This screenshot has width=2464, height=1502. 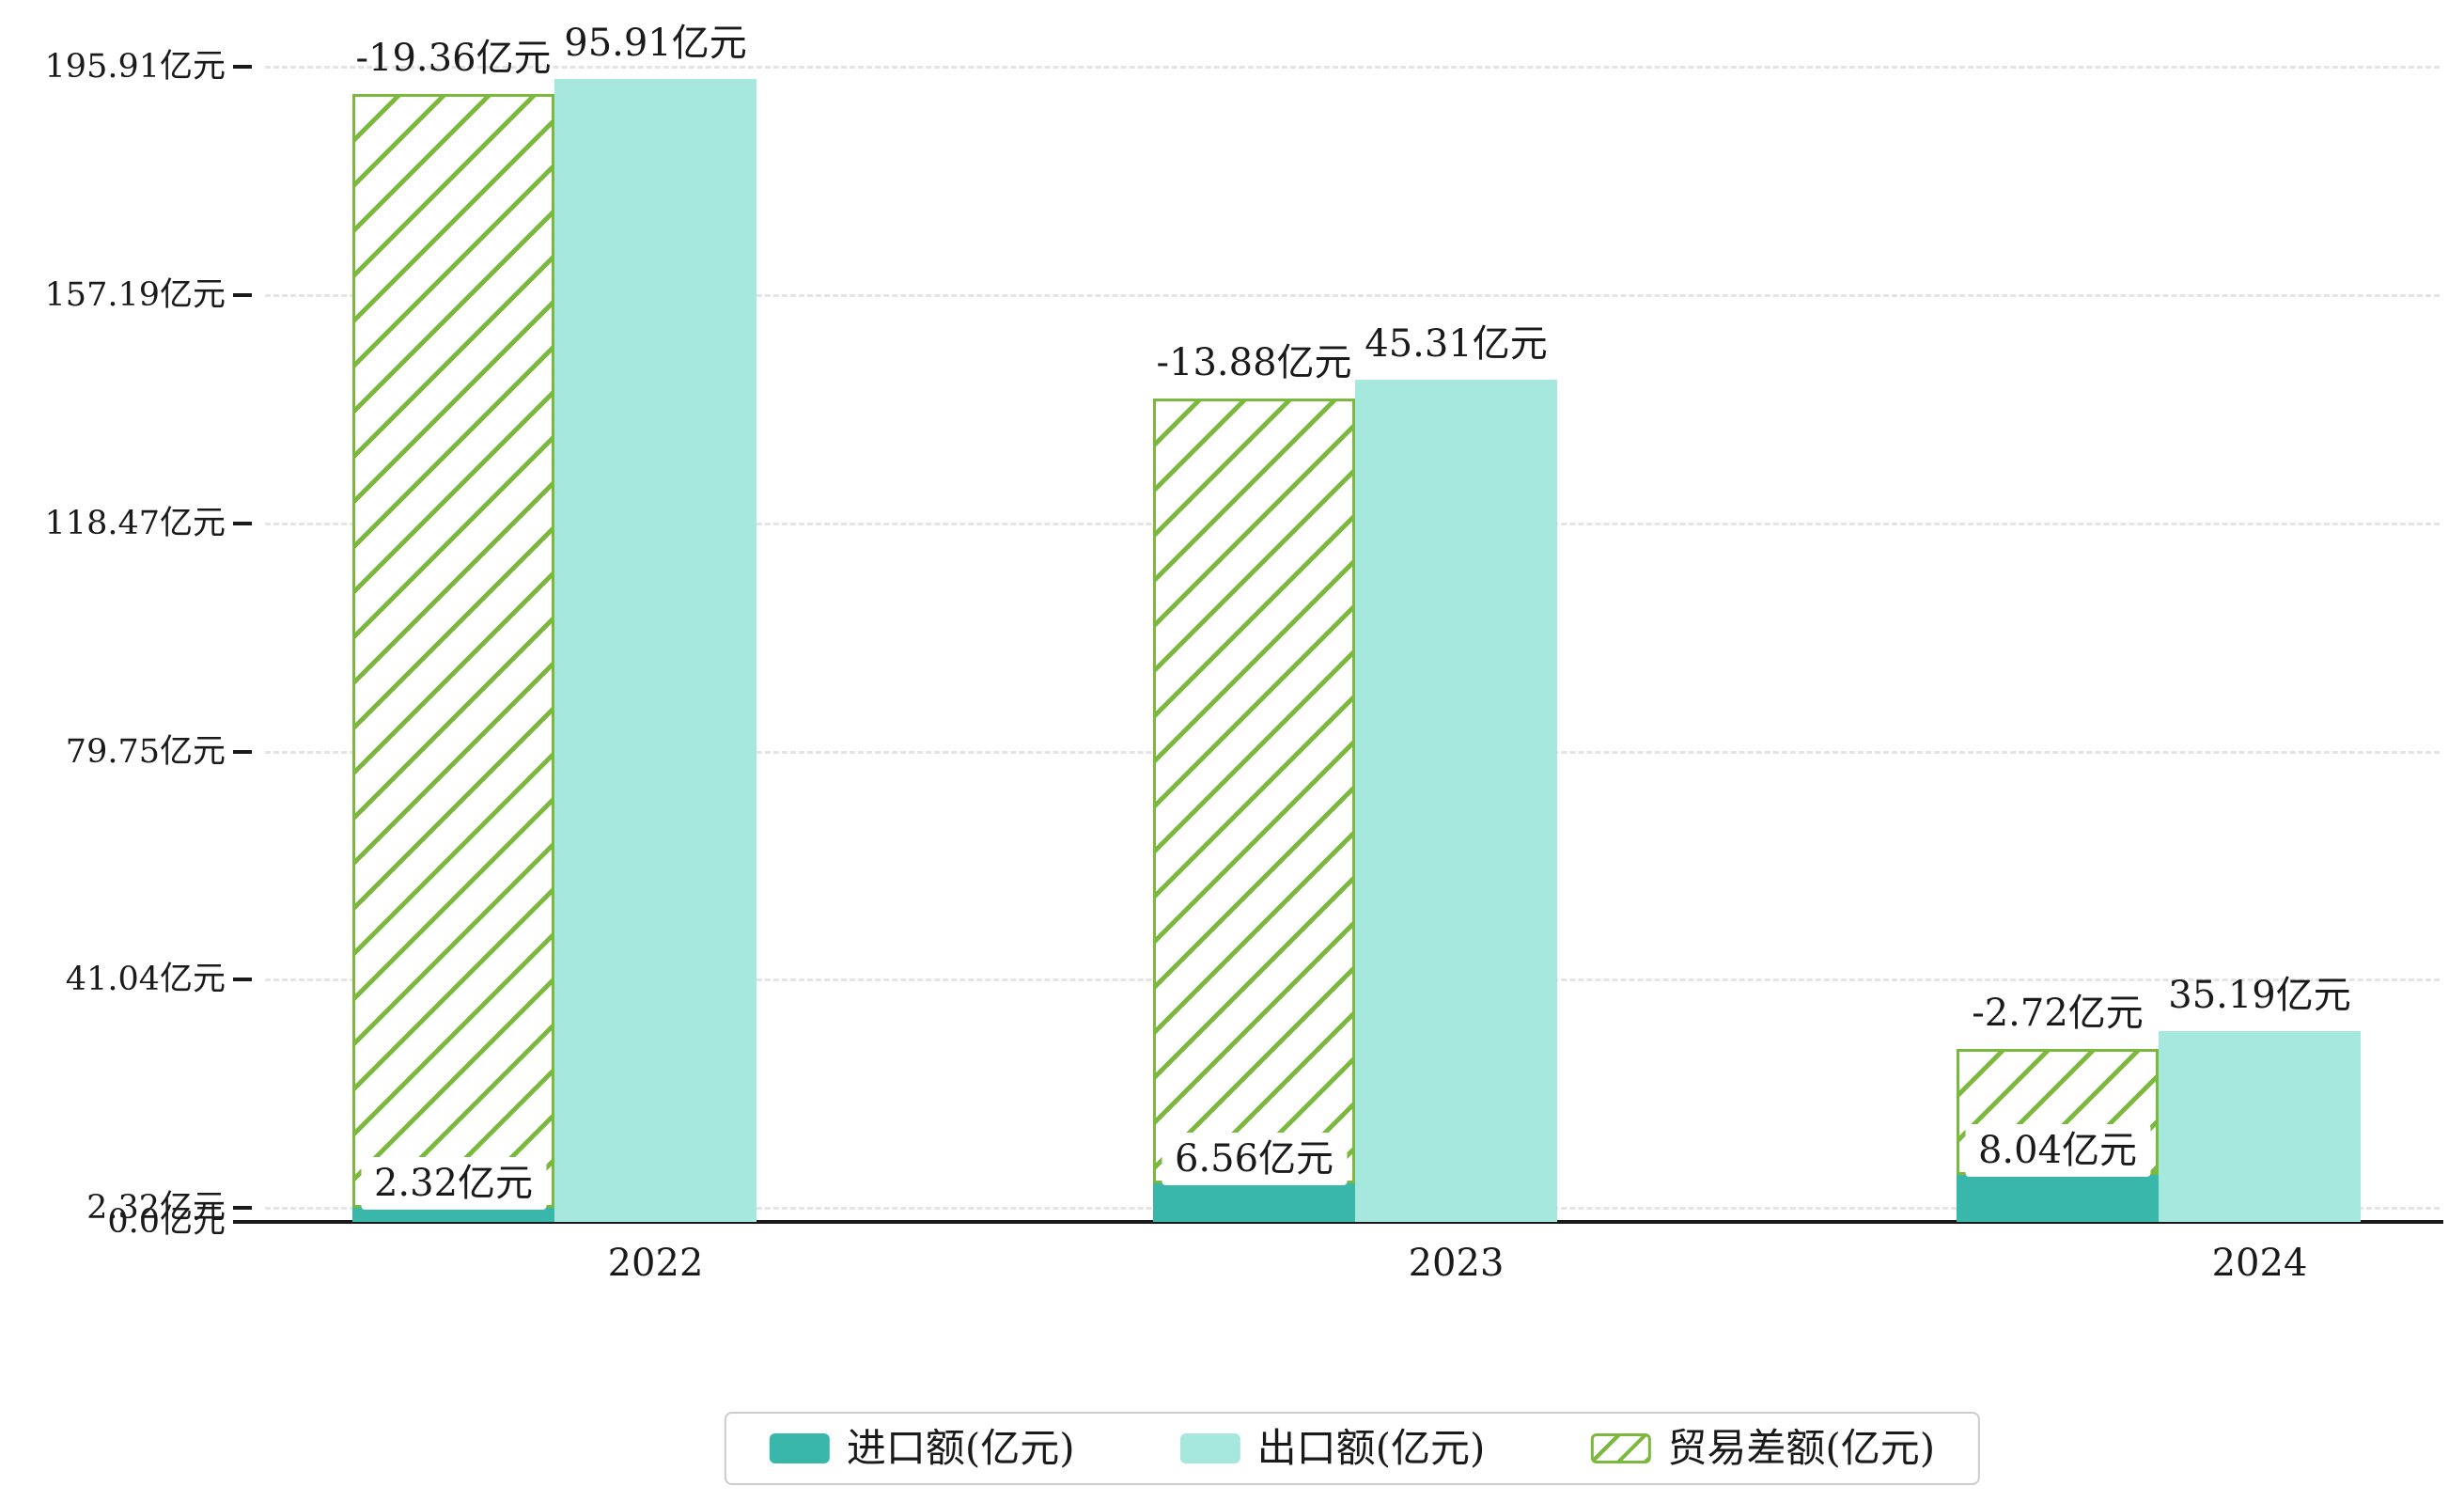 I want to click on y-tick-label: 2.32亿元, so click(x=156, y=1208).